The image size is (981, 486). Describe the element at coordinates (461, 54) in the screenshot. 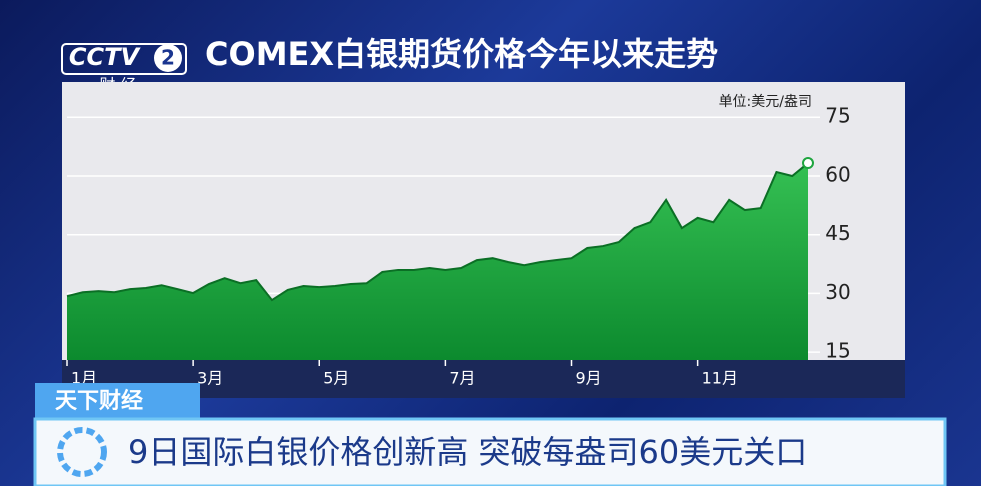

I see `chart-title: COMEX白银期货价格今年以来走势` at that location.